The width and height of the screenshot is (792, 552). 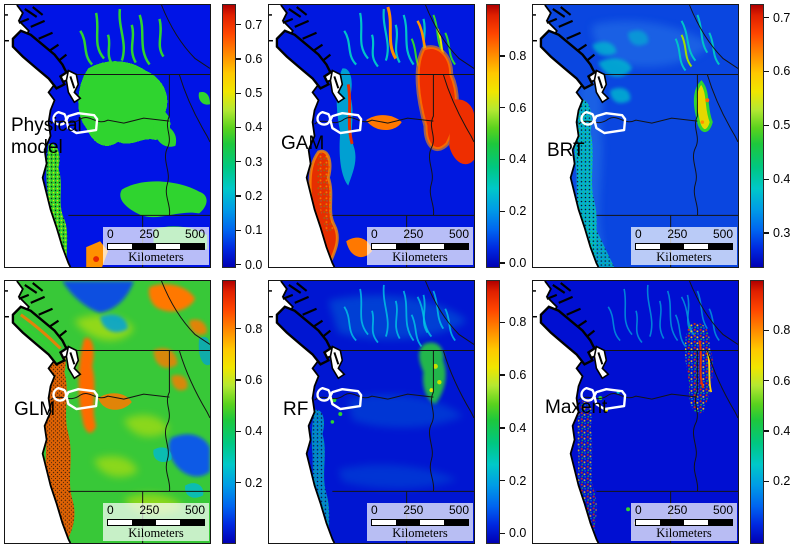 I want to click on panel-label: Physical model, so click(x=46, y=136).